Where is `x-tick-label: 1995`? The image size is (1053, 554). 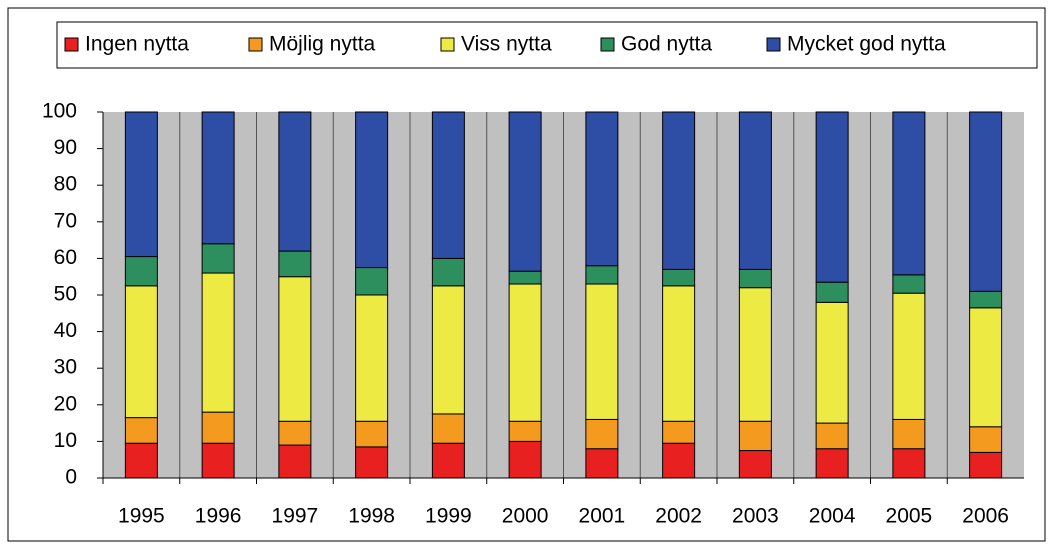
x-tick-label: 1995 is located at coordinates (141, 516).